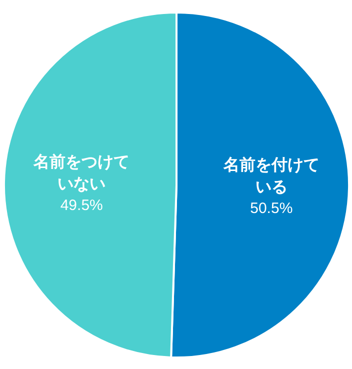  What do you see at coordinates (271, 208) in the screenshot?
I see `data-label: 50.5%` at bounding box center [271, 208].